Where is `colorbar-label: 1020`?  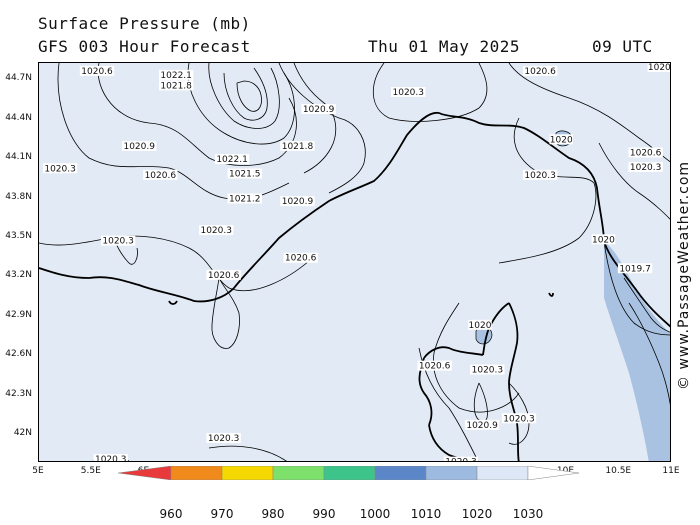 colorbar-label: 1020 is located at coordinates (477, 514).